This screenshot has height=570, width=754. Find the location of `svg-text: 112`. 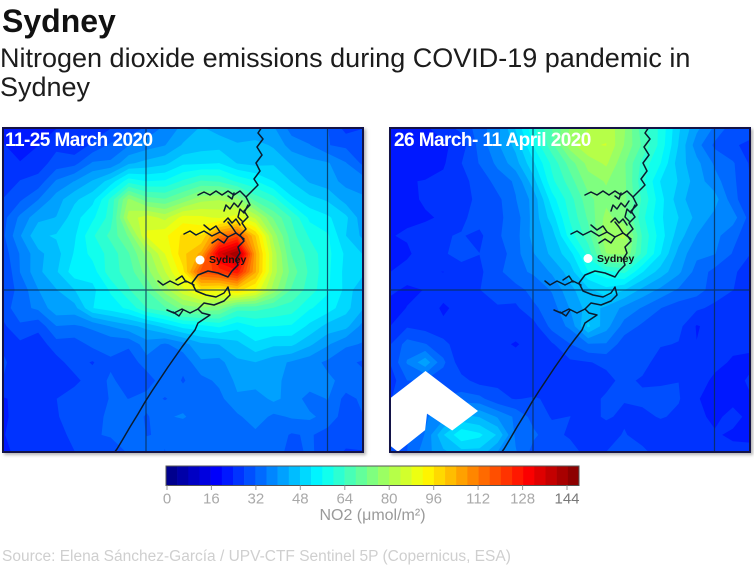

svg-text: 112 is located at coordinates (478, 499).